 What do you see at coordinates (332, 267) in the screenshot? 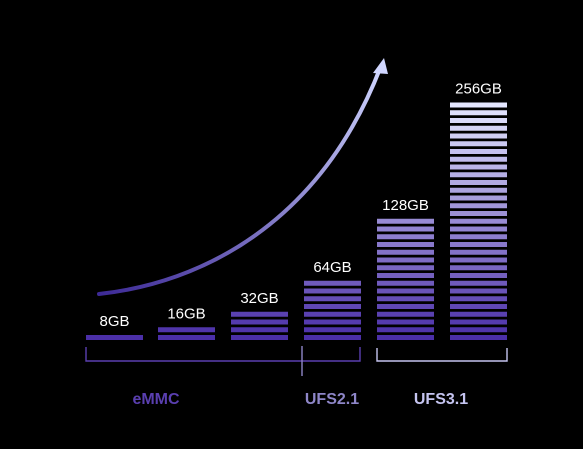
I see `bar-value-label: 64GB` at bounding box center [332, 267].